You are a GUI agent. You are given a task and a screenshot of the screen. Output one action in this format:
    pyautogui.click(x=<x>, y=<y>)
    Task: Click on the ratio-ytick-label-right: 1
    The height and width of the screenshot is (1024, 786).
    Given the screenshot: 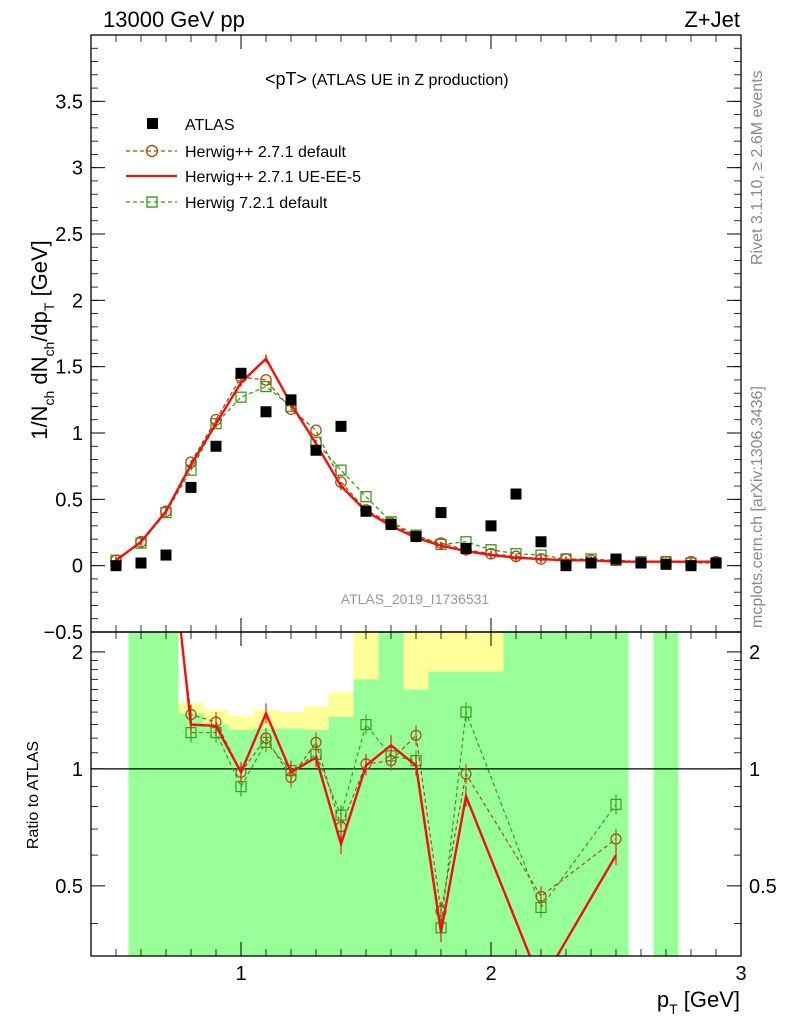 What is the action you would take?
    pyautogui.click(x=754, y=770)
    